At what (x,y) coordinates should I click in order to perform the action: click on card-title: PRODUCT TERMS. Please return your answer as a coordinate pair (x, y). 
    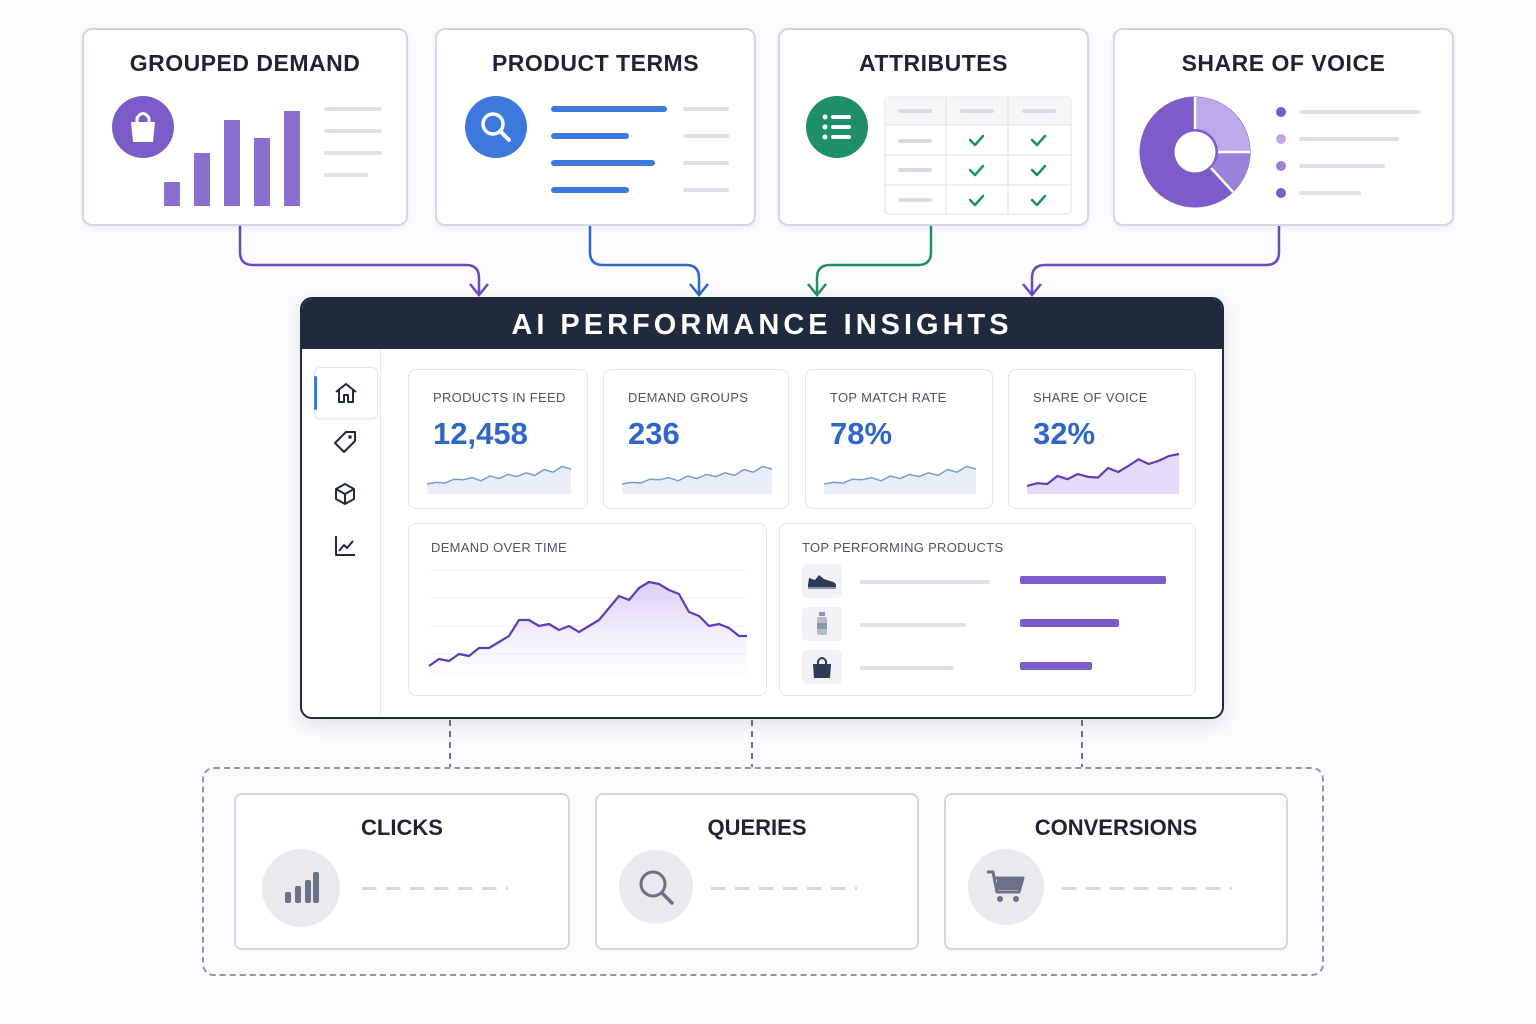
    Looking at the image, I should click on (595, 63).